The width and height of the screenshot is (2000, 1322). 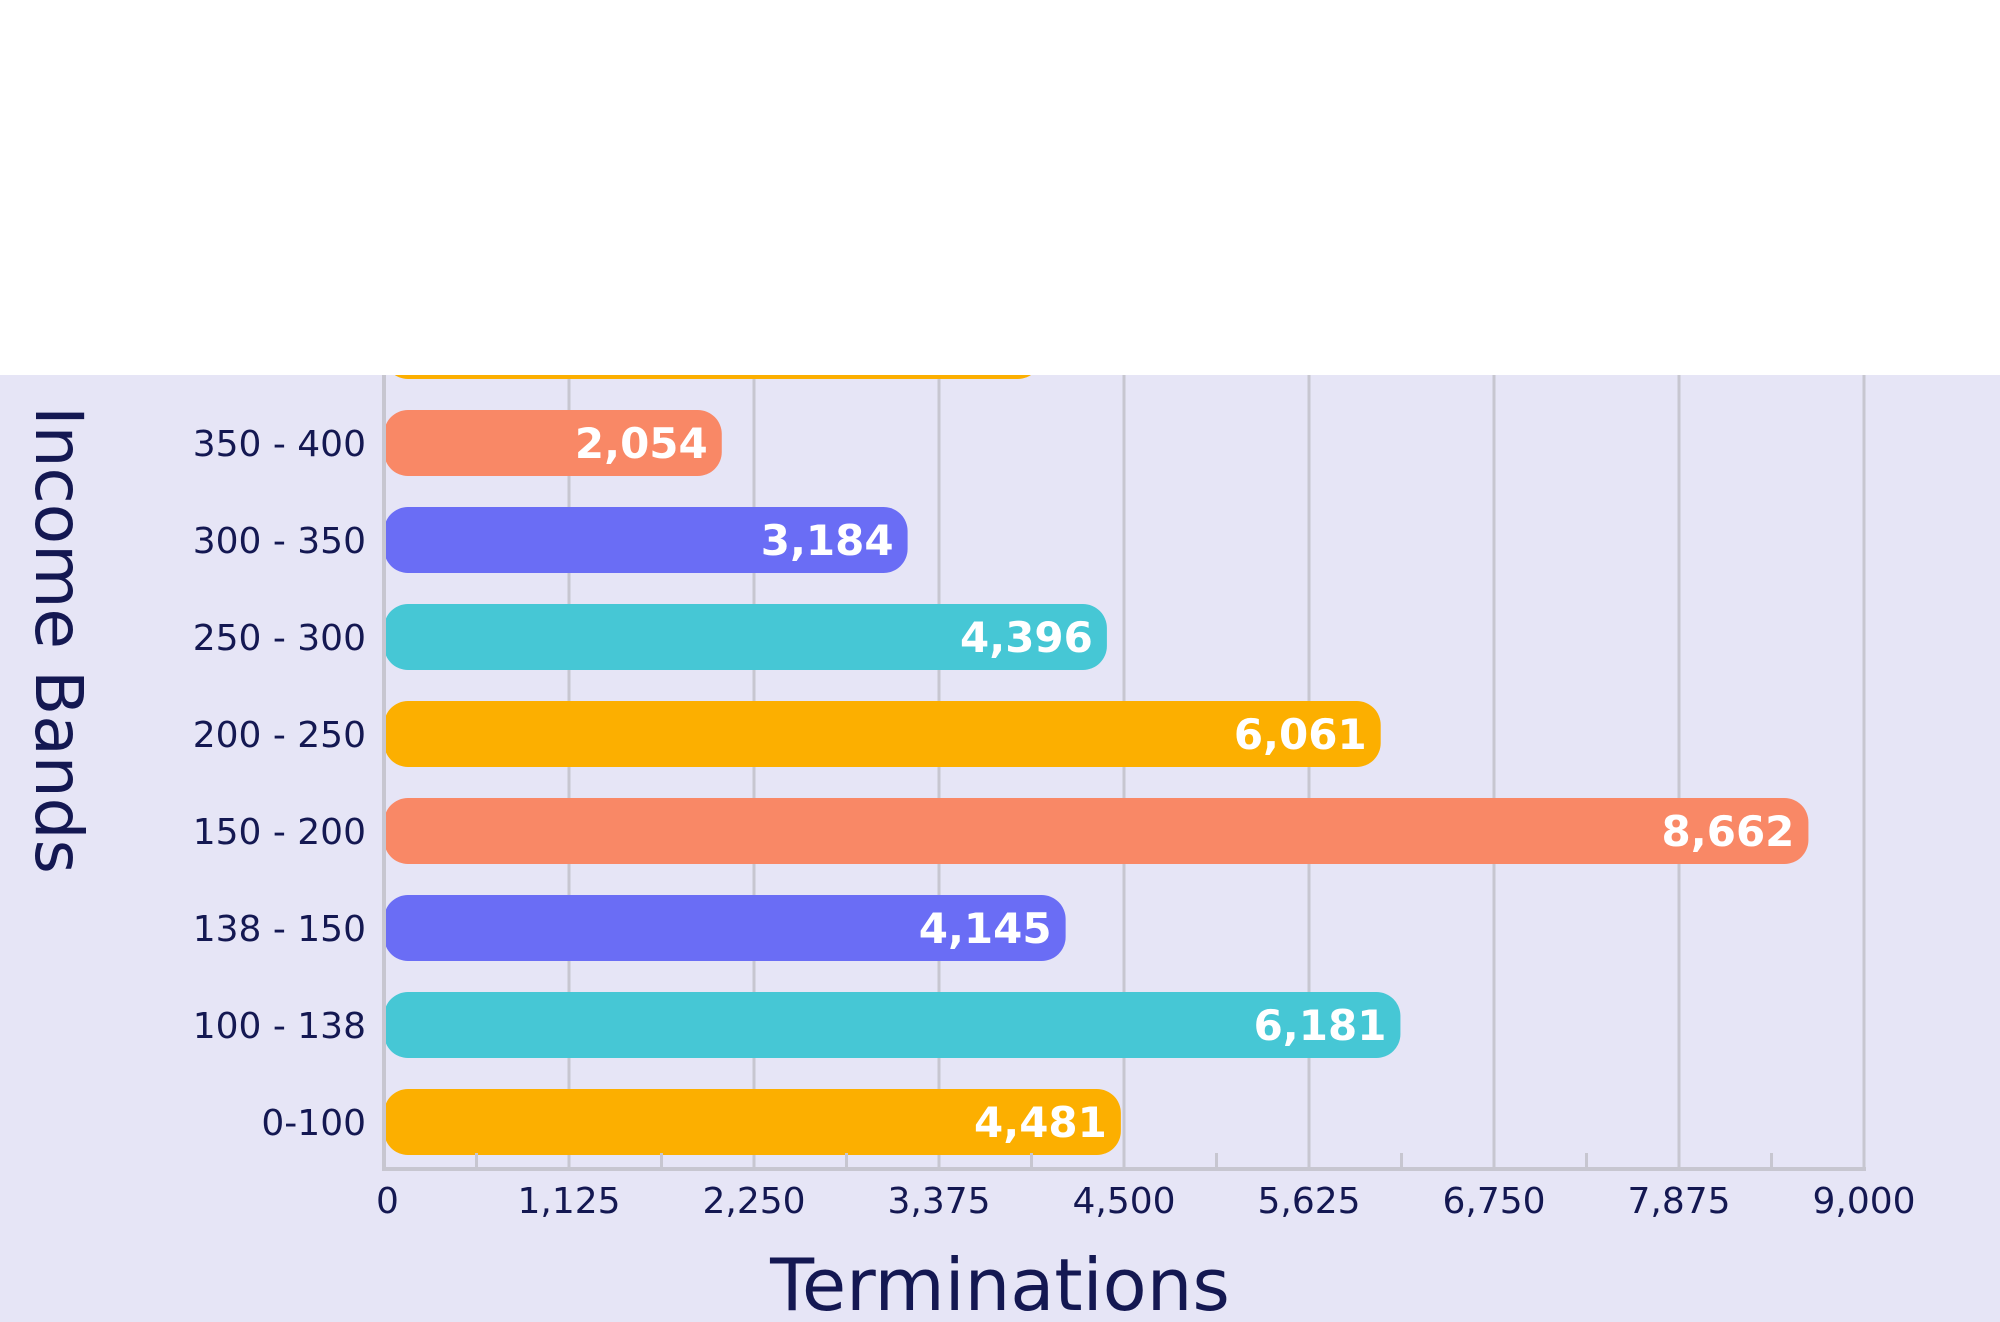 What do you see at coordinates (1728, 831) in the screenshot?
I see `bar-value-label: 8,662` at bounding box center [1728, 831].